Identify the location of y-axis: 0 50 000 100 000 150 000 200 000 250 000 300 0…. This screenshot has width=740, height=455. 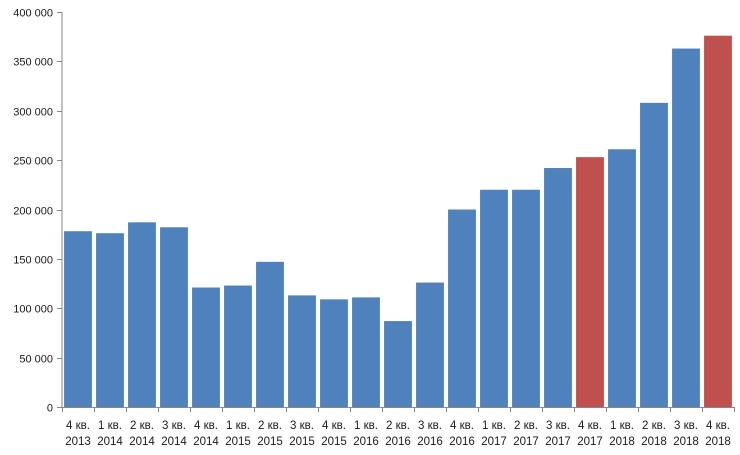
(38, 211).